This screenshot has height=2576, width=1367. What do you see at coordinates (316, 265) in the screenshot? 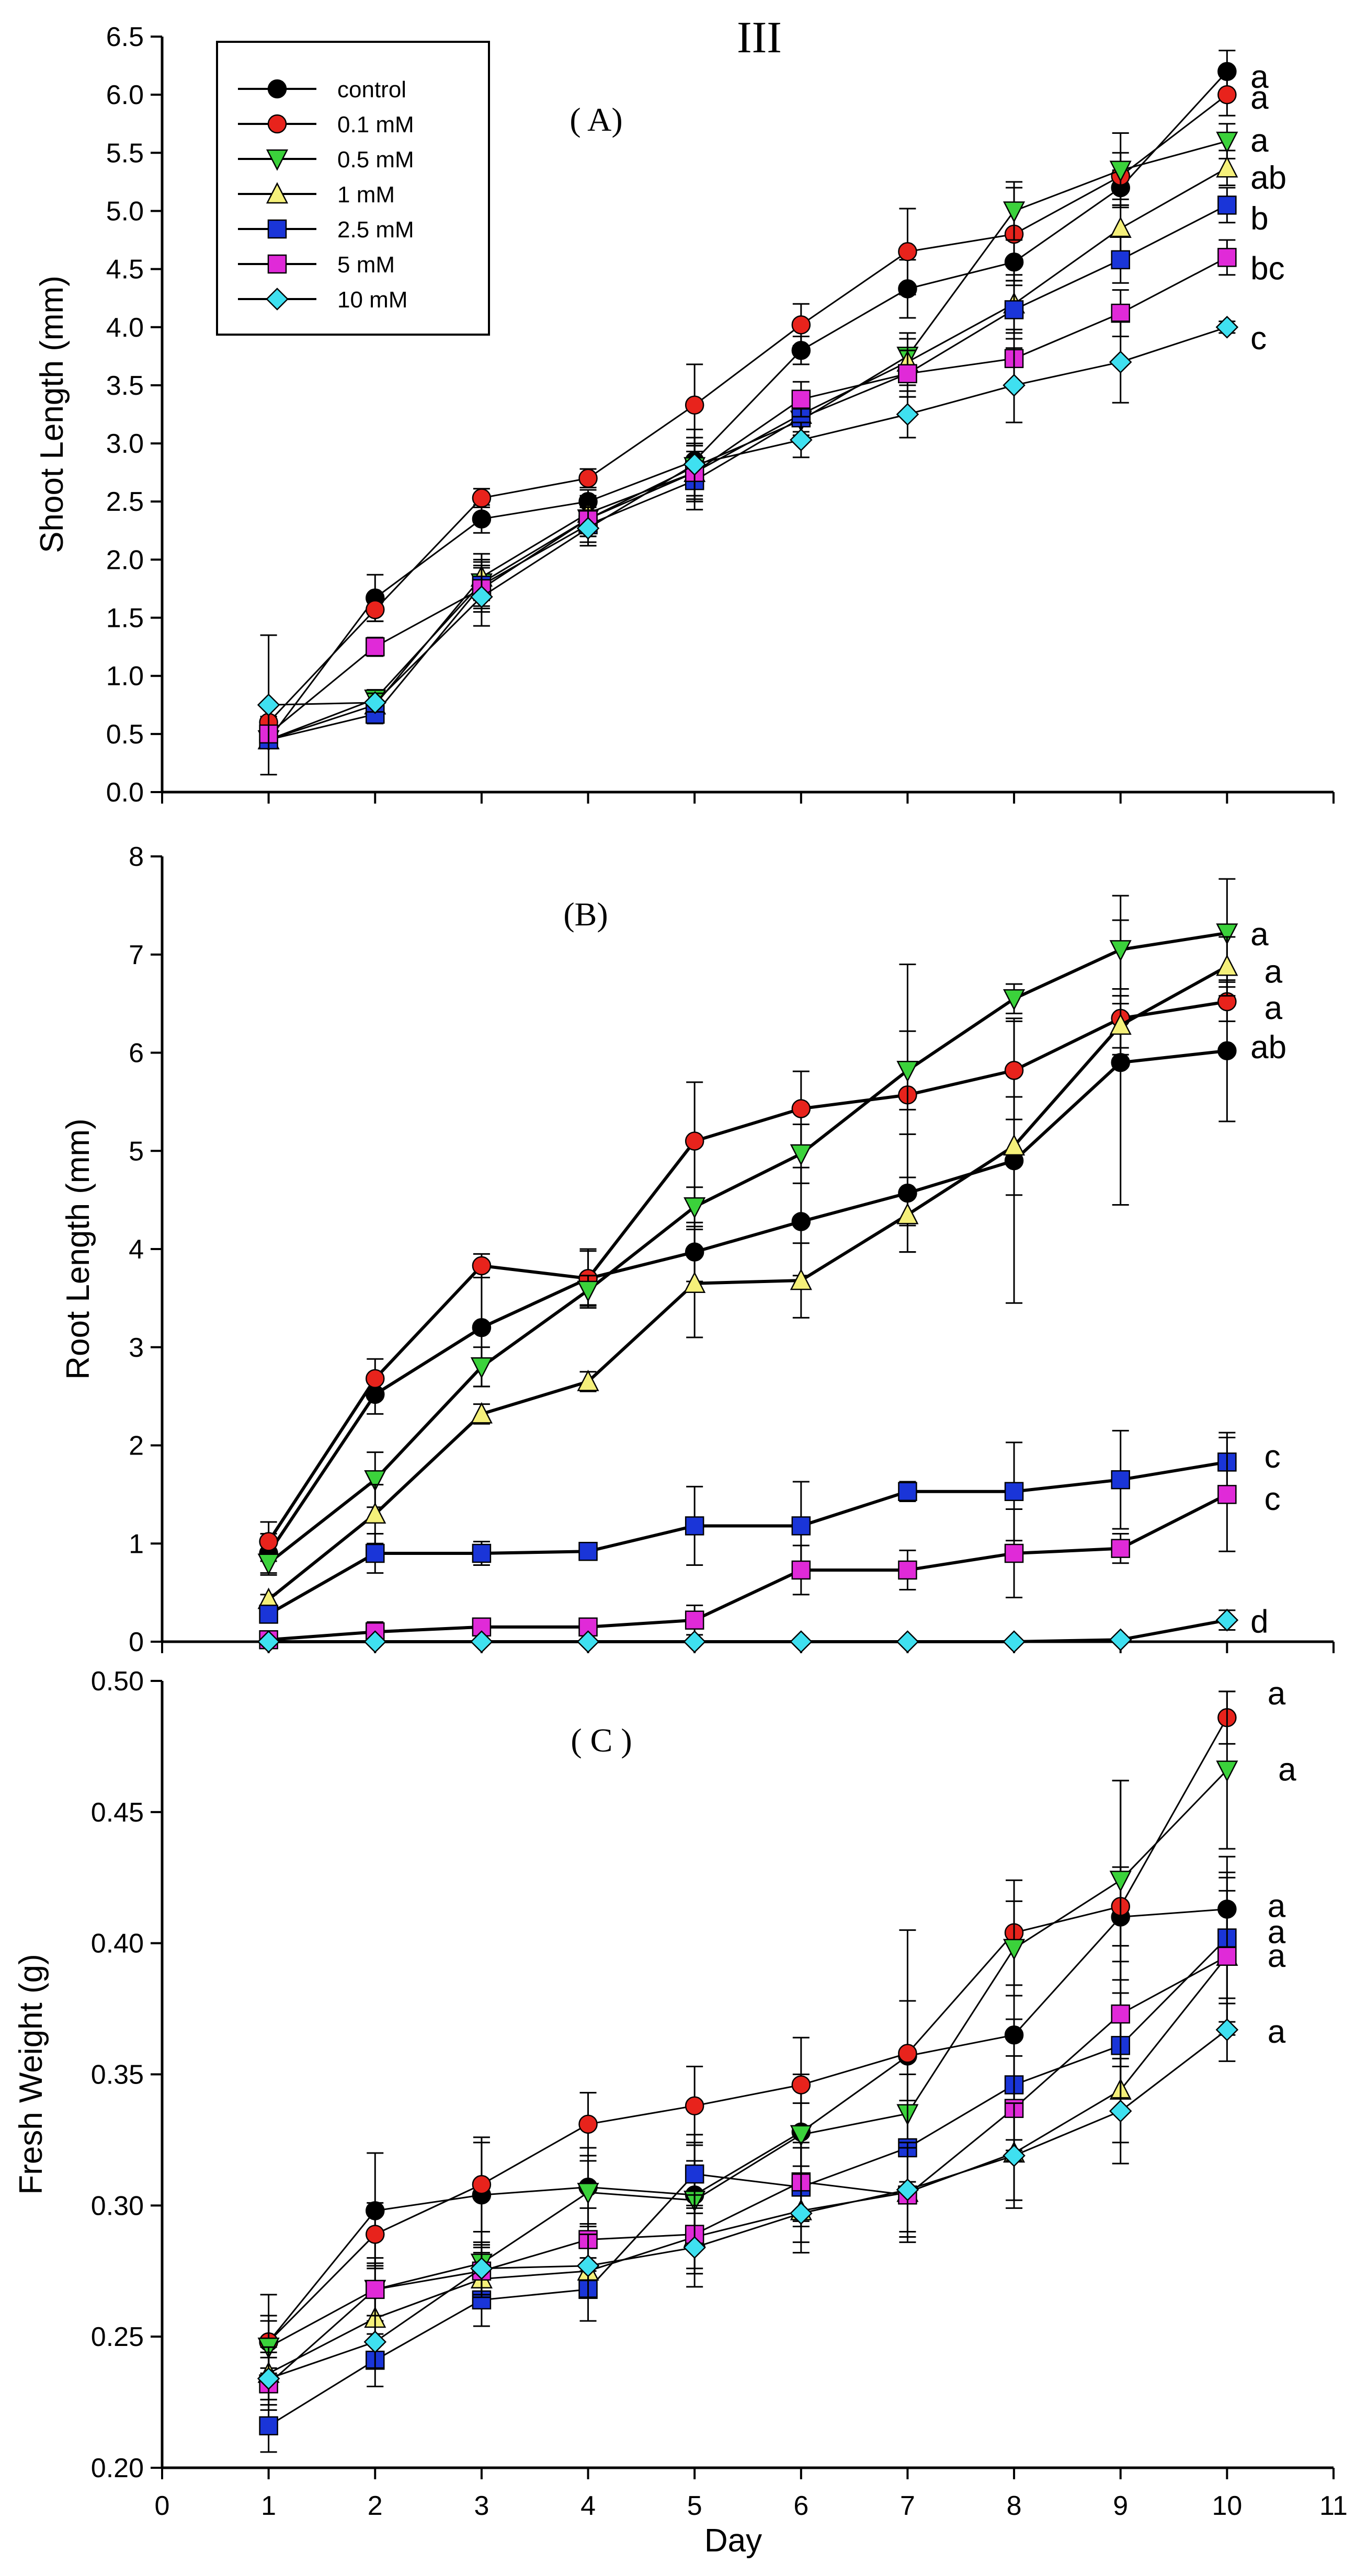
I see `legend-entry: 5 mM` at bounding box center [316, 265].